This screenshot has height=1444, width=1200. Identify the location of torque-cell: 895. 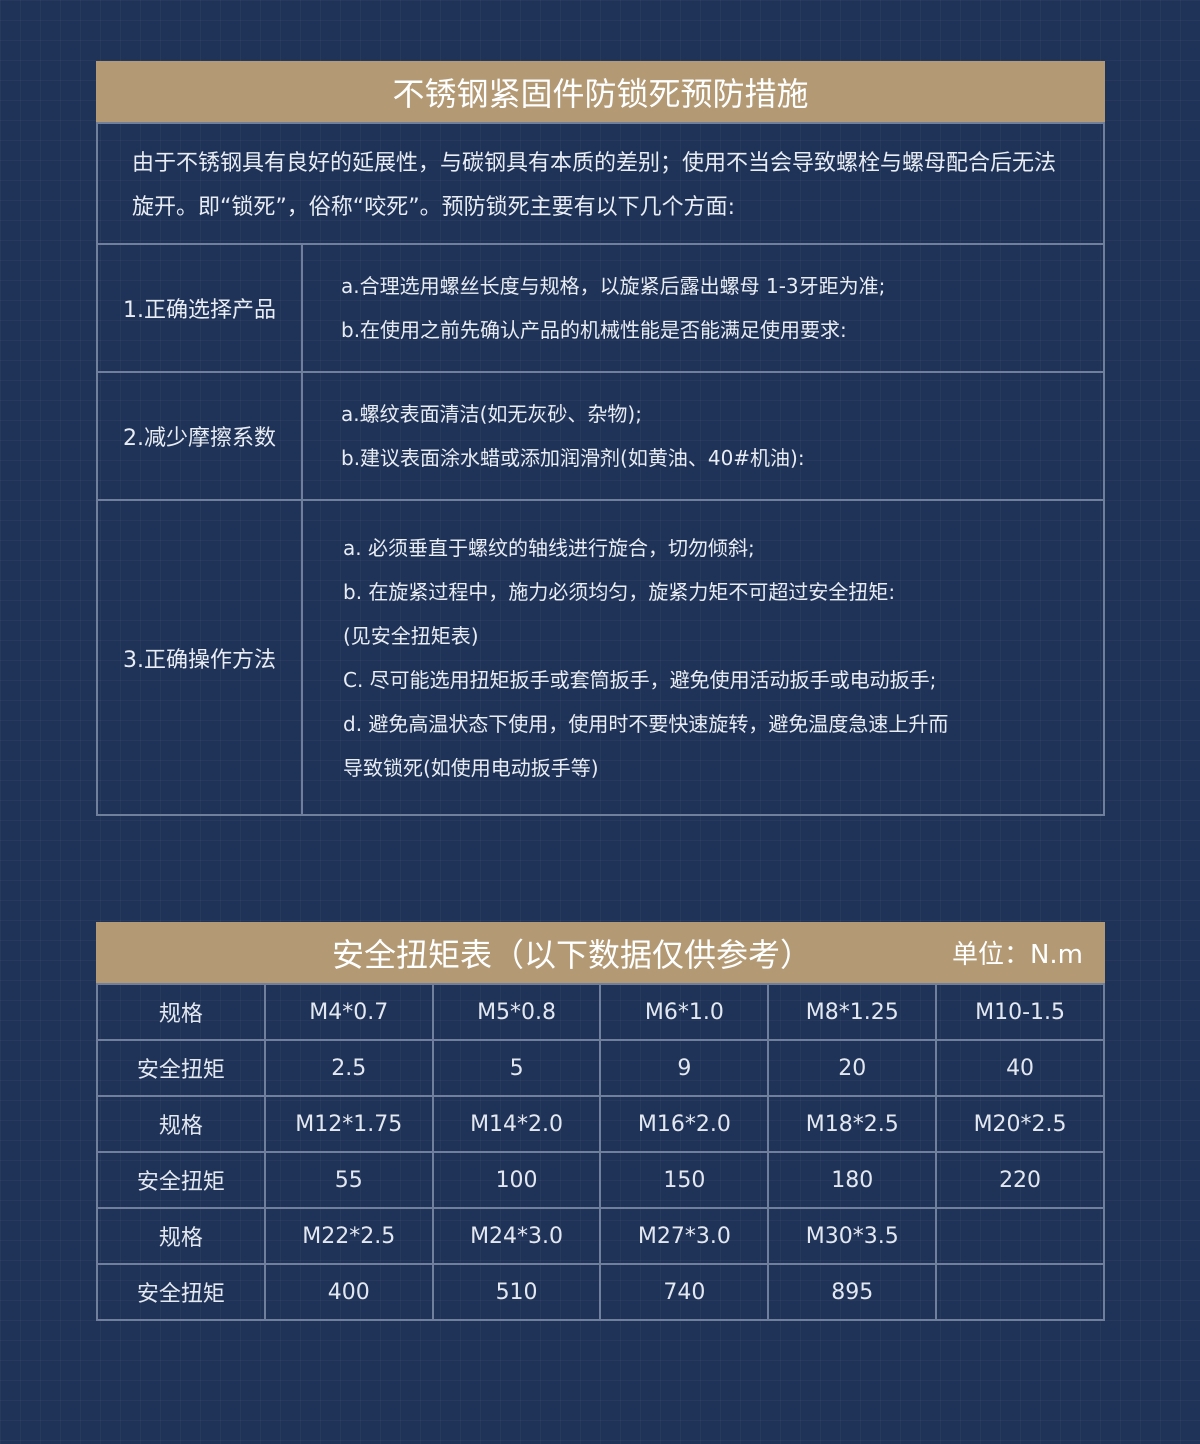
(852, 1292).